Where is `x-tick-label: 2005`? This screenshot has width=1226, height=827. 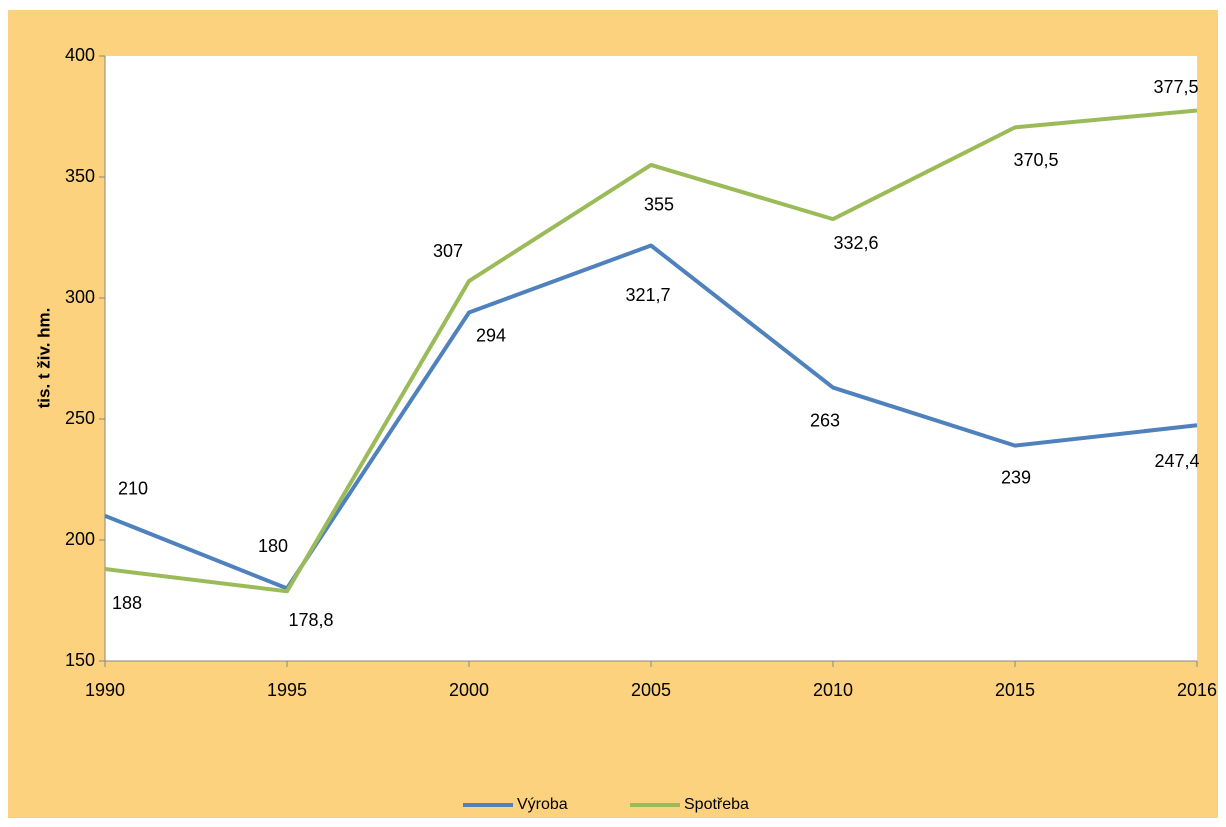
x-tick-label: 2005 is located at coordinates (651, 690).